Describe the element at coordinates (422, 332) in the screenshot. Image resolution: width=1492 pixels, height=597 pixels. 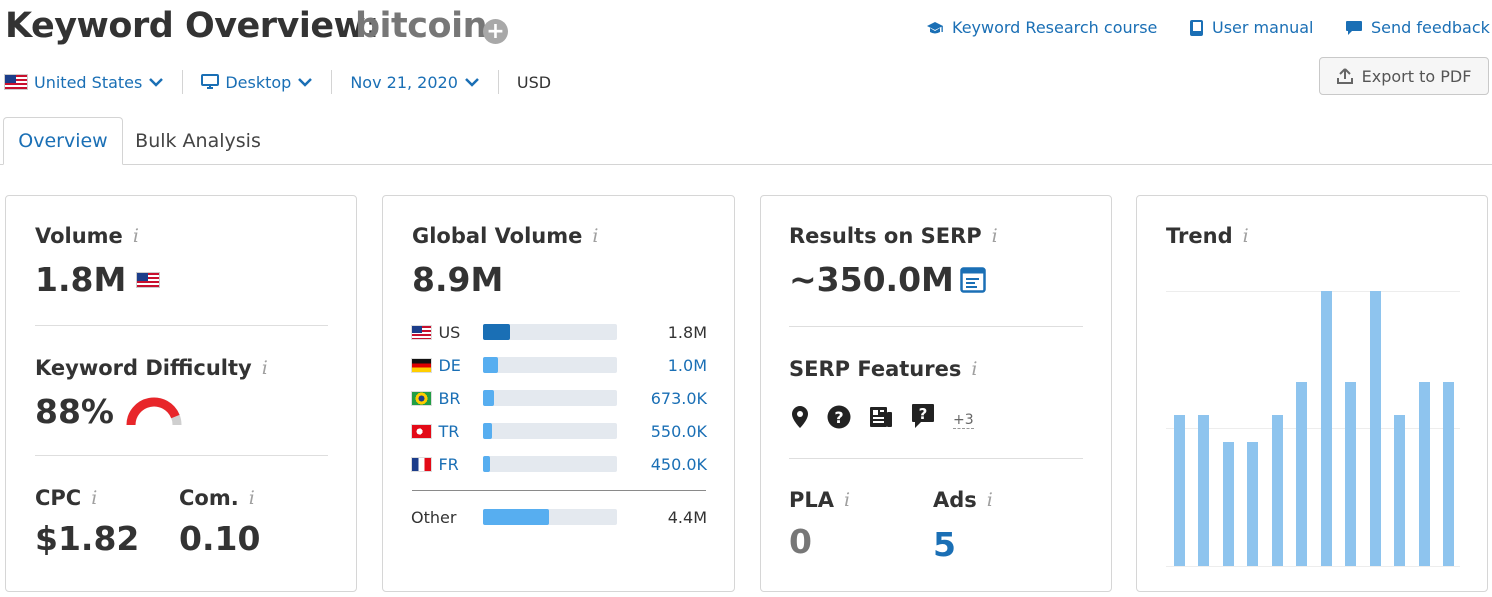
I see `us-flag-icon` at that location.